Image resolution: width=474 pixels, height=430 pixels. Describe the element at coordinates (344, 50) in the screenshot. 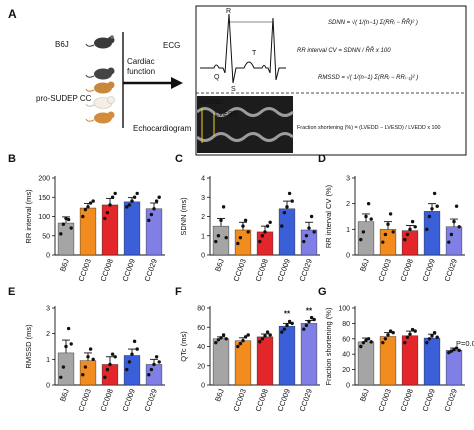

I see `cv-formula: RR interval CV = SDNN / R̄R̄ x 100` at that location.